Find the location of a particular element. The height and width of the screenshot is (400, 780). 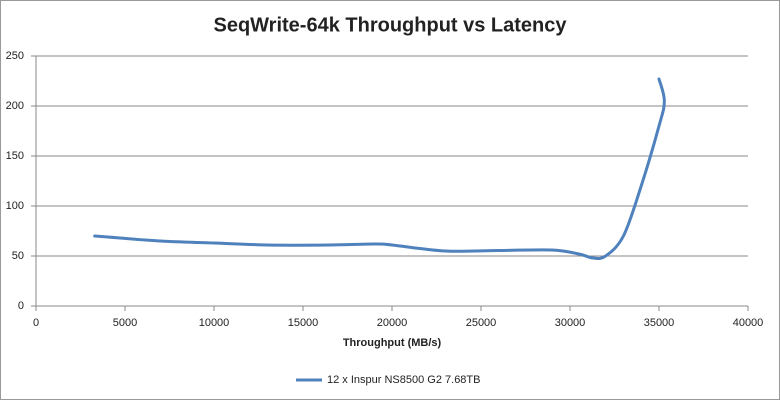

y-tick-label: 150 is located at coordinates (15, 156).